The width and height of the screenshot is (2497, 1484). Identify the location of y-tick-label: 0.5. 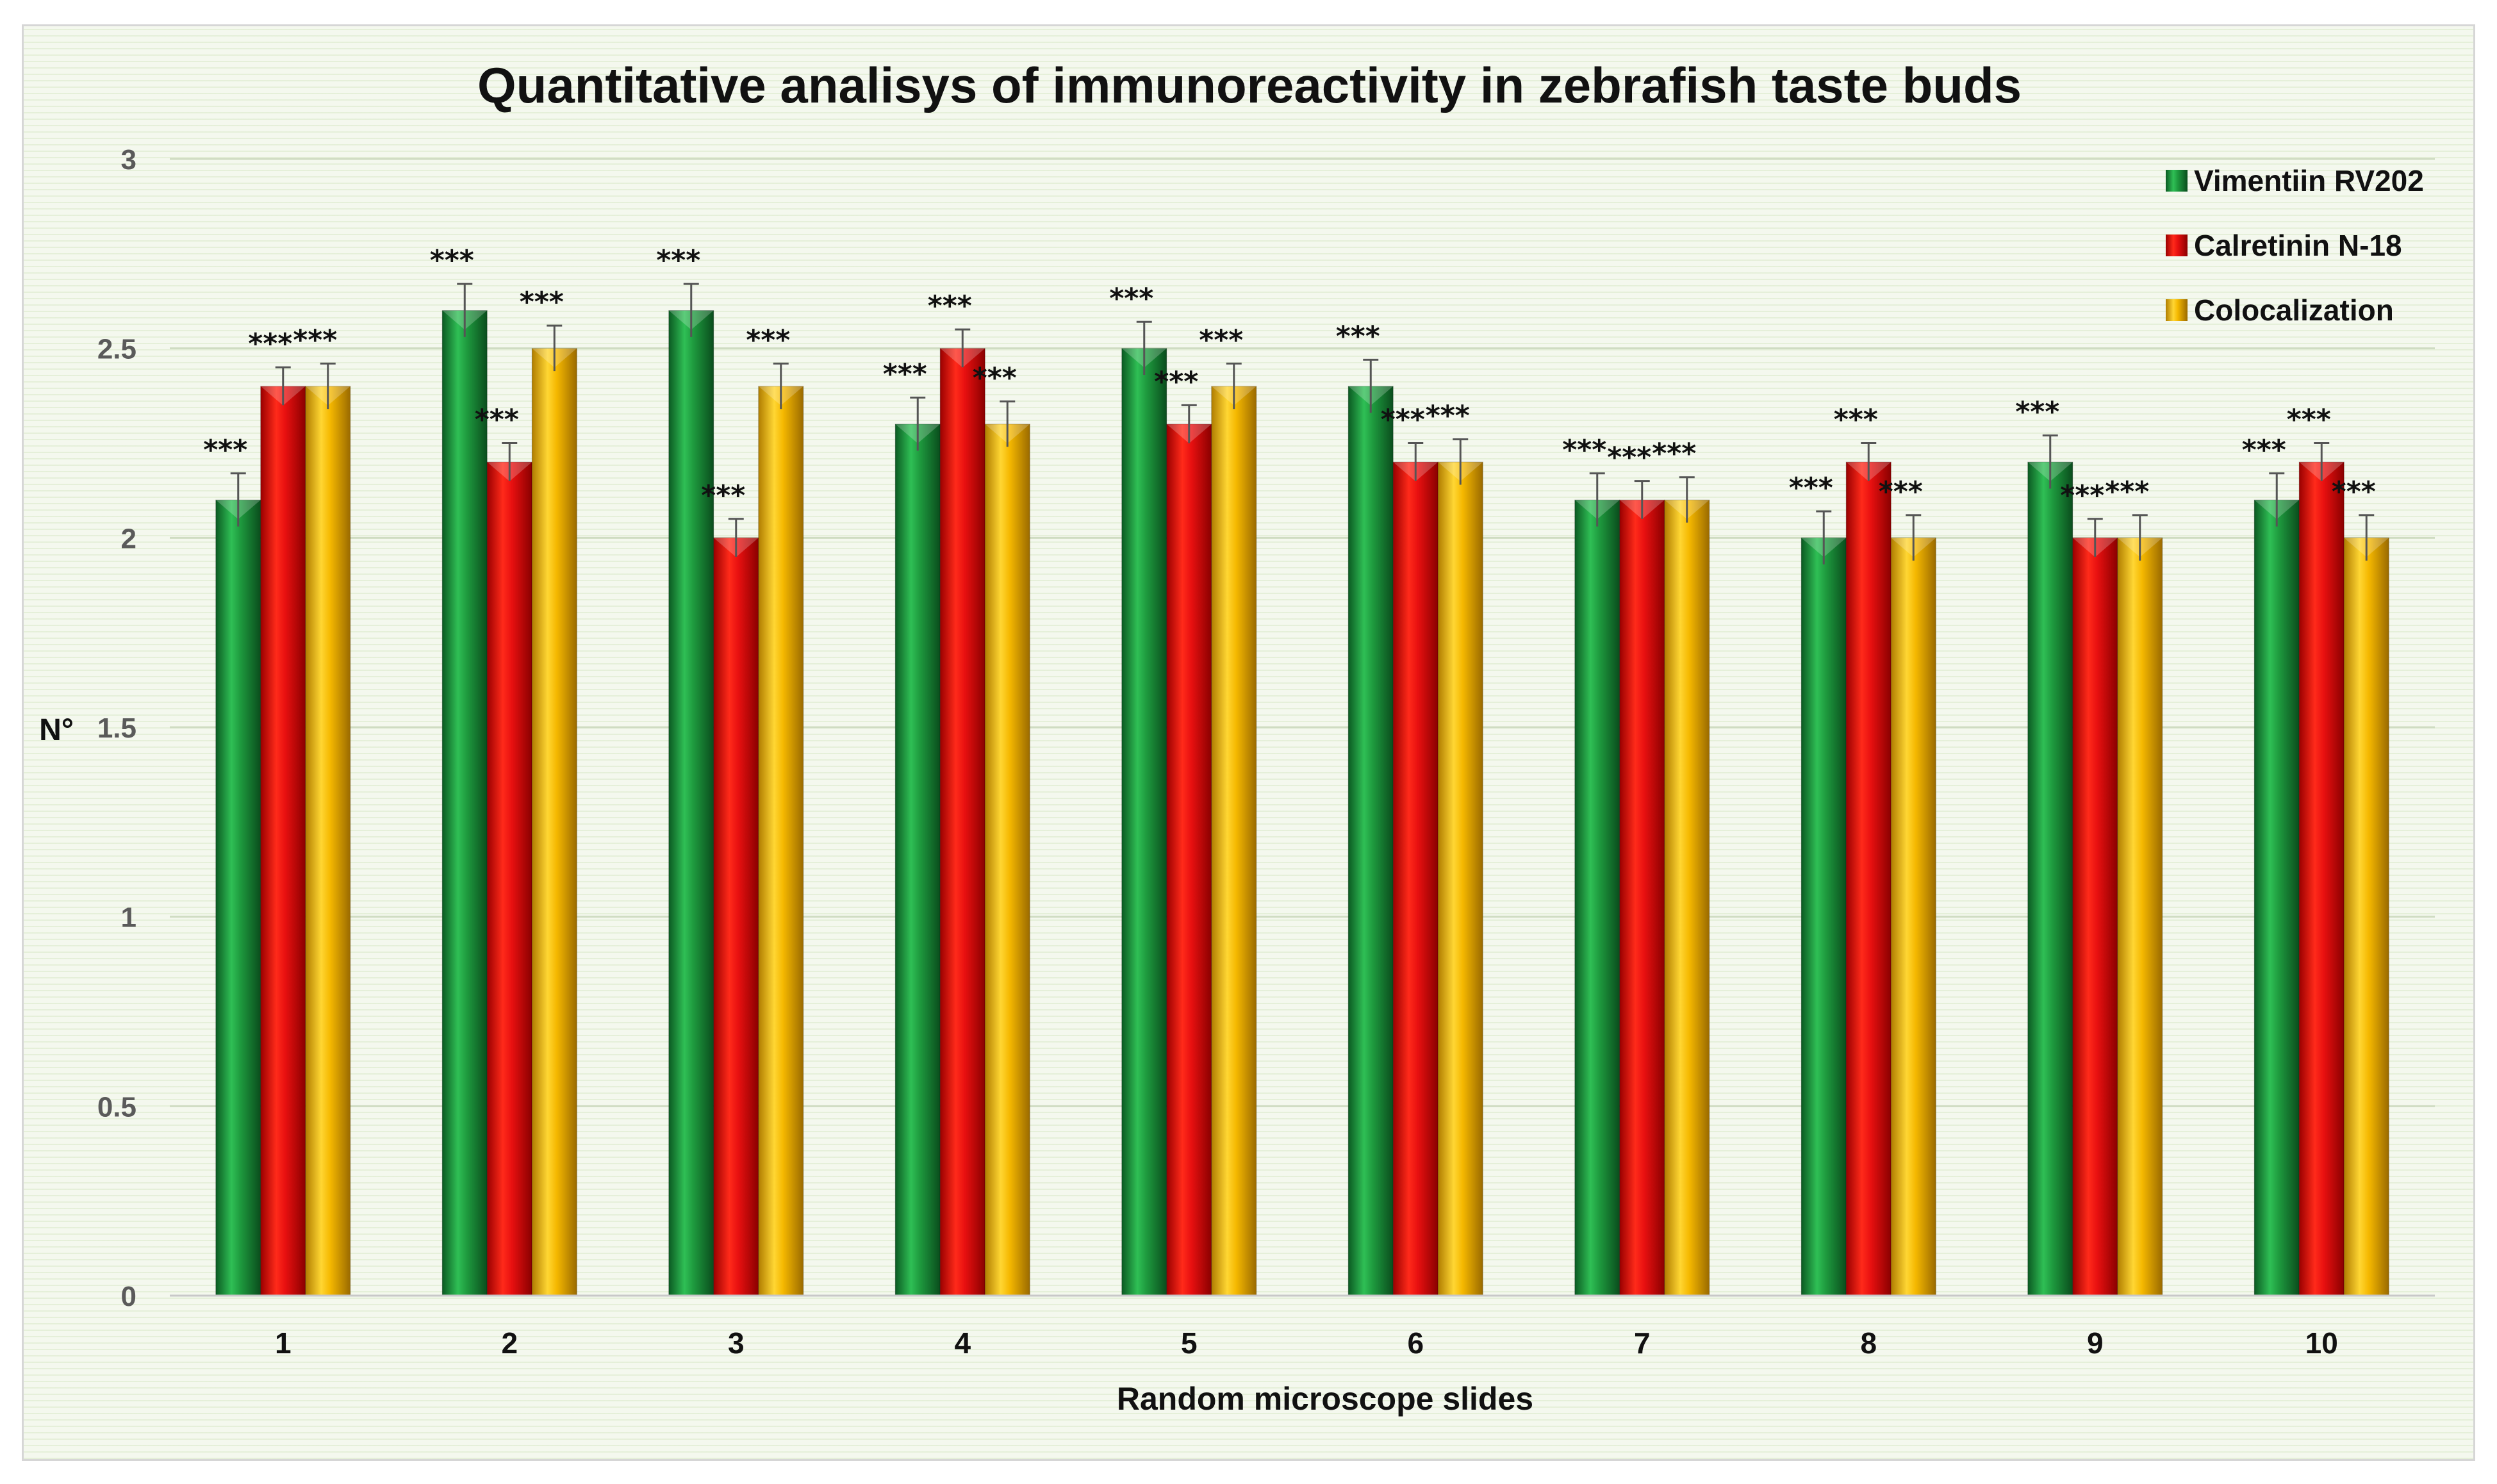
(116, 1107).